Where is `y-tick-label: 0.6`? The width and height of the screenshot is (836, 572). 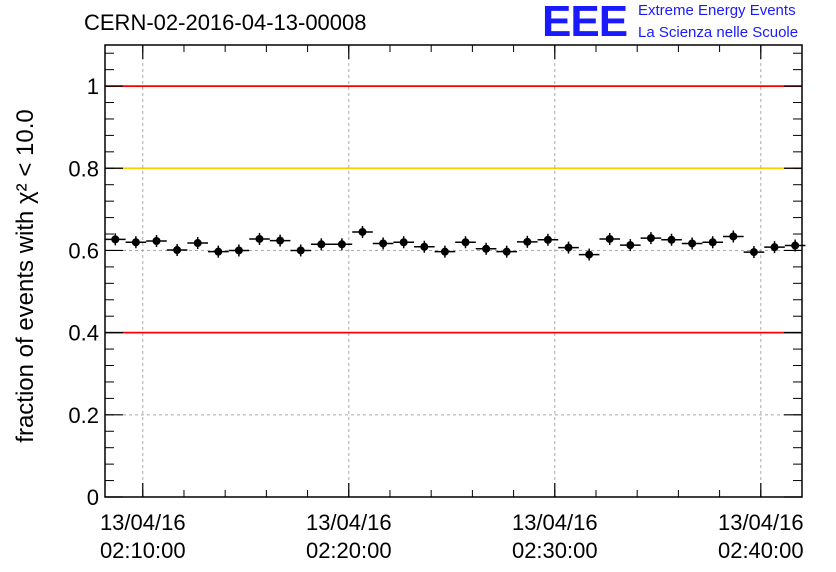
y-tick-label: 0.6 is located at coordinates (83, 250).